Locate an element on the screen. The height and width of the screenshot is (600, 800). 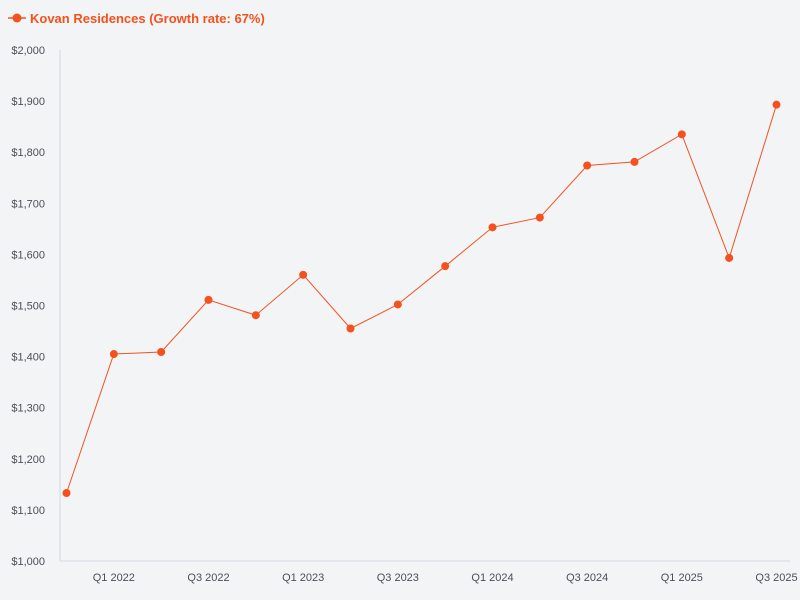
y-tick-label: $2,000 is located at coordinates (28, 51).